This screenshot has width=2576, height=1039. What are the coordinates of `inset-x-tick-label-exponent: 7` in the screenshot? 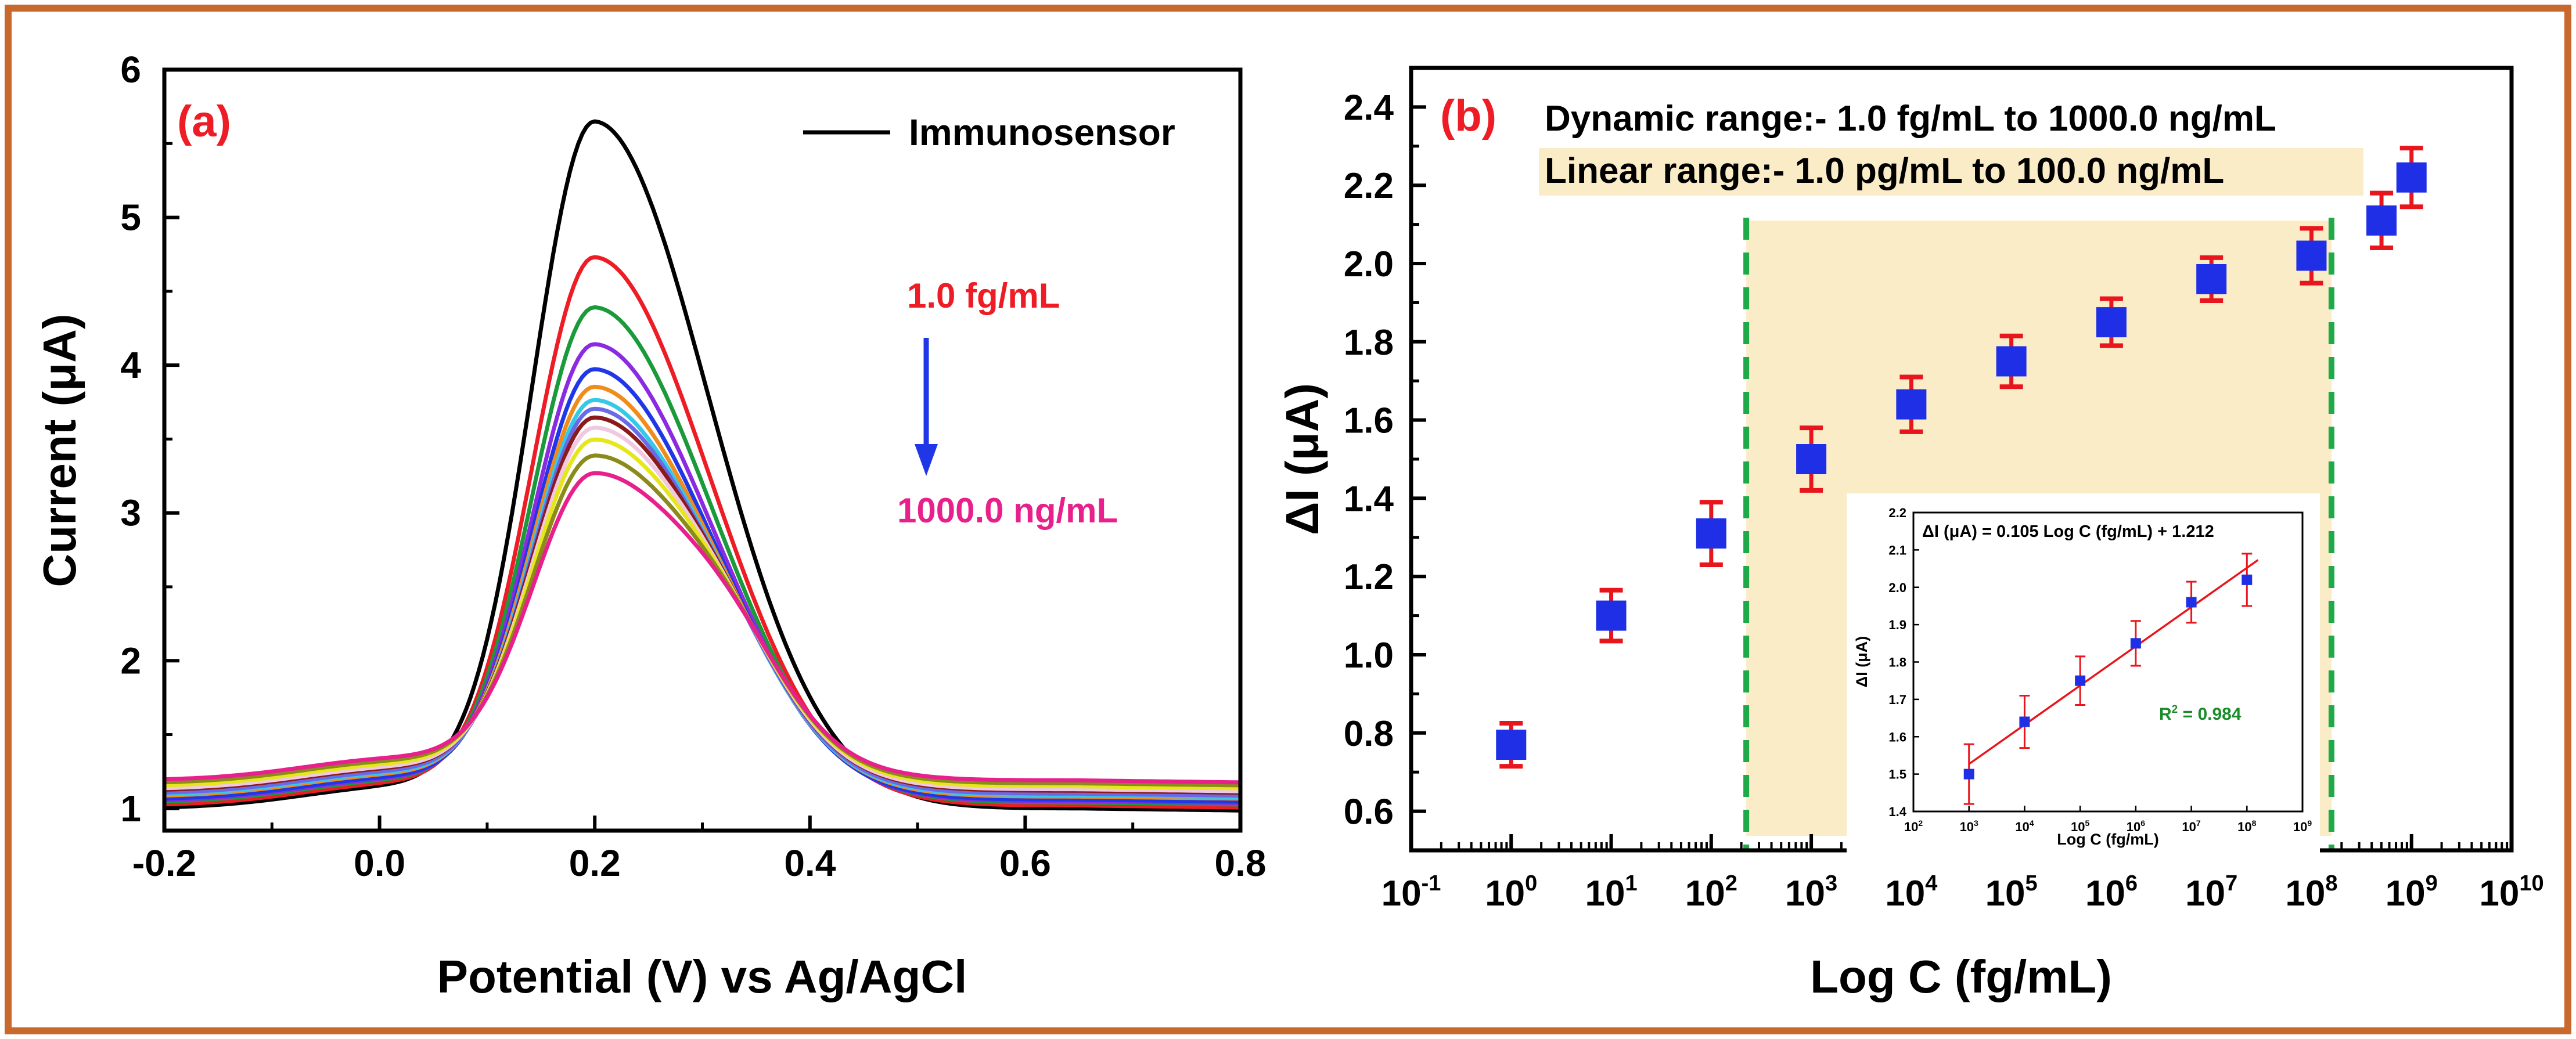 It's located at (2198, 823).